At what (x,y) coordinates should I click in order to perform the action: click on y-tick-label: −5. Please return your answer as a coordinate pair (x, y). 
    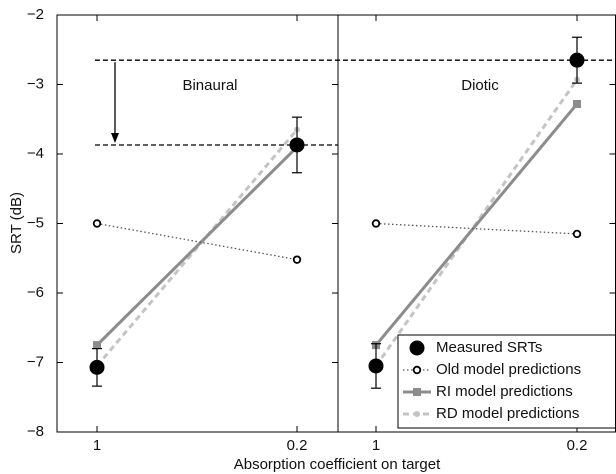
    Looking at the image, I should click on (35, 222).